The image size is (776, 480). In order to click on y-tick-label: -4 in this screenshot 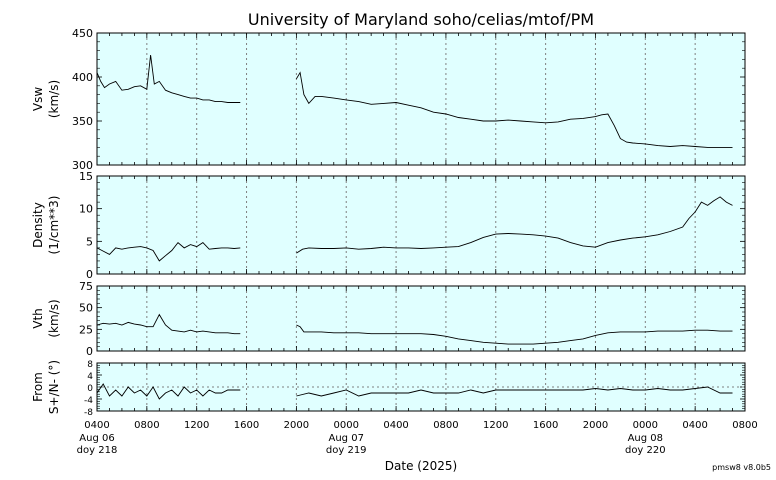, I will do `click(88, 401)`.